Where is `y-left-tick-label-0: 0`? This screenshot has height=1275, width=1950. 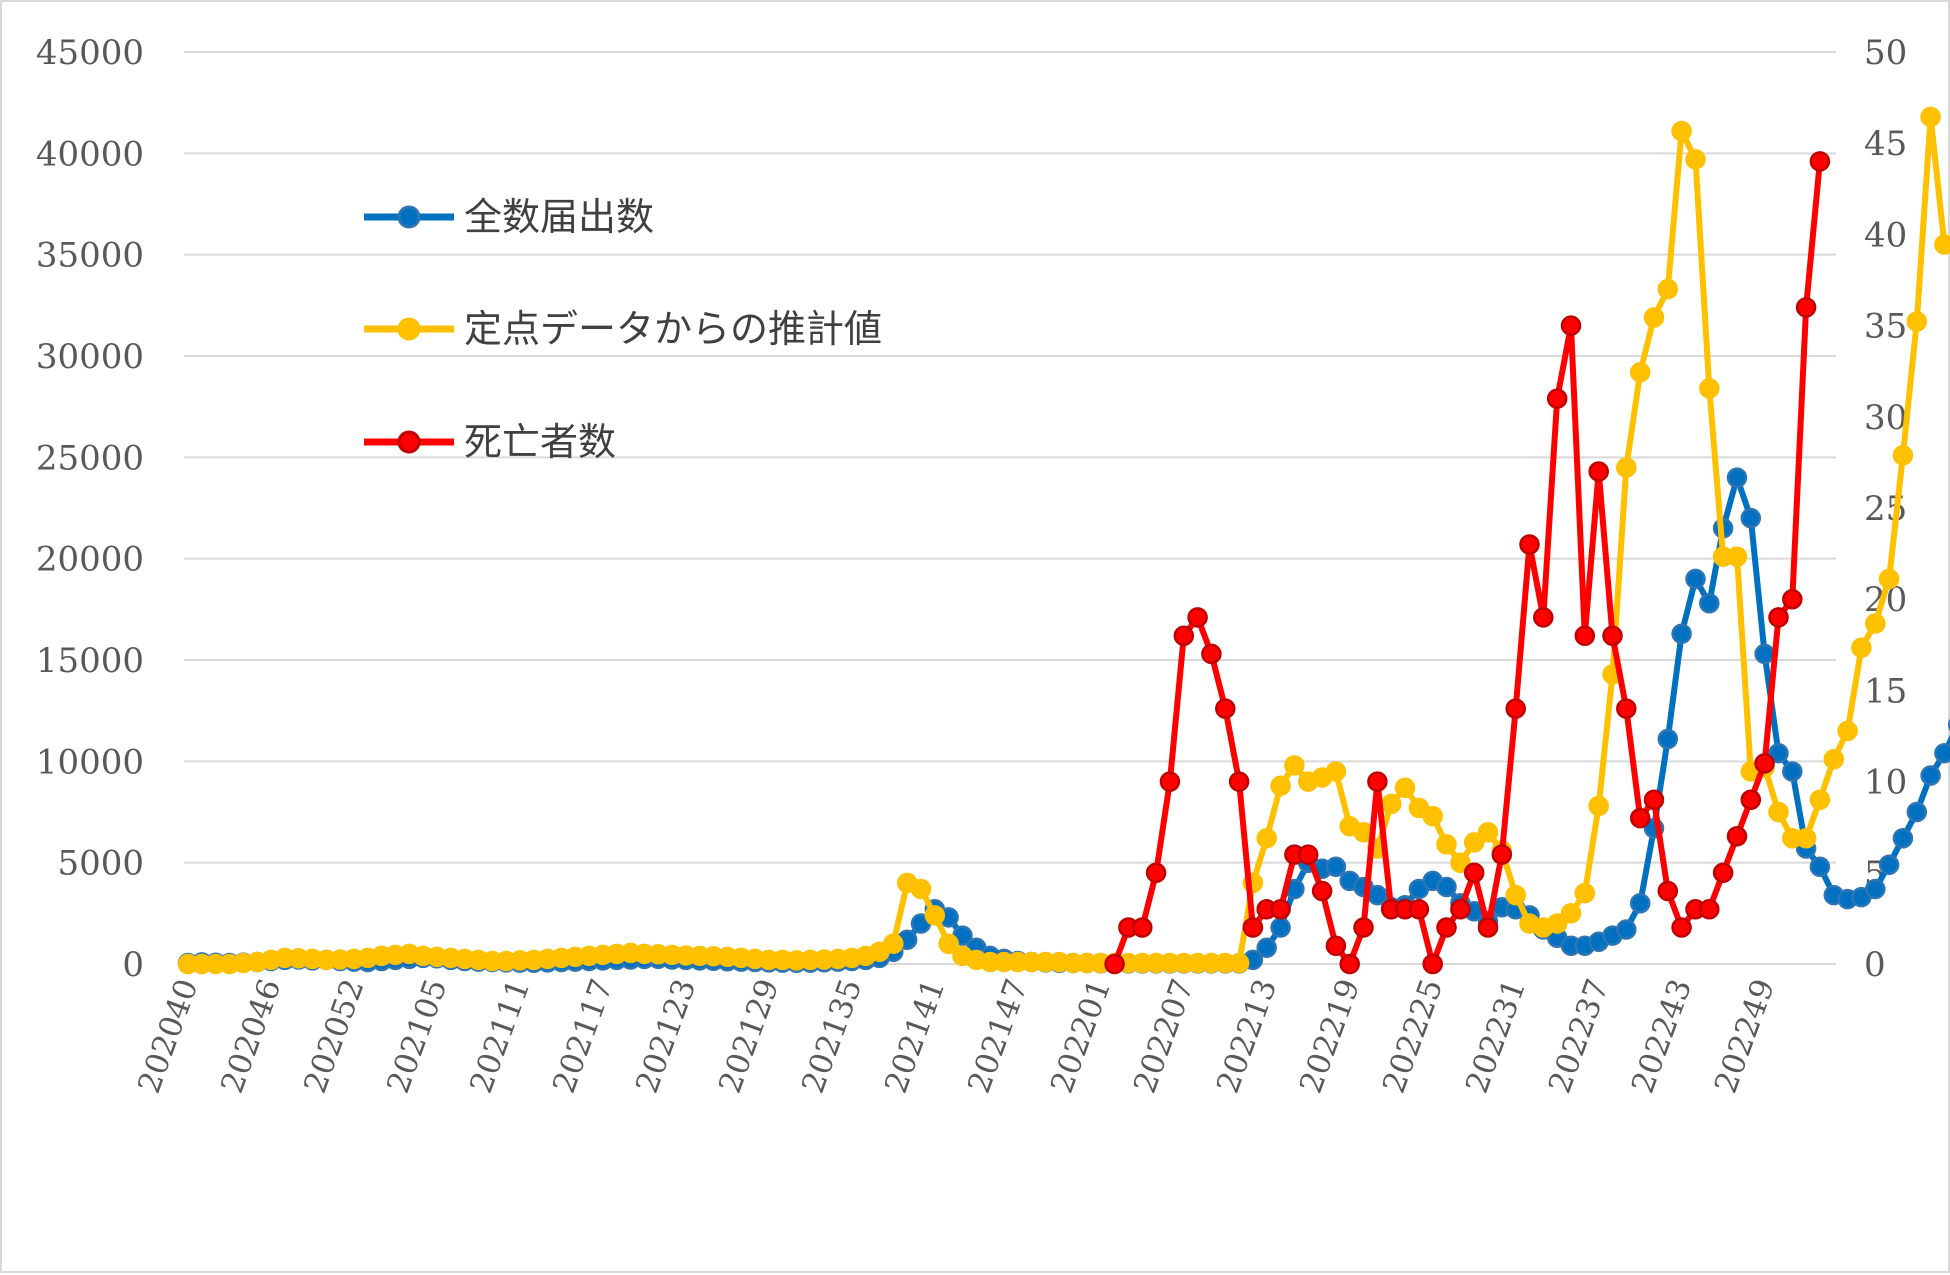
y-left-tick-label-0: 0 is located at coordinates (133, 965).